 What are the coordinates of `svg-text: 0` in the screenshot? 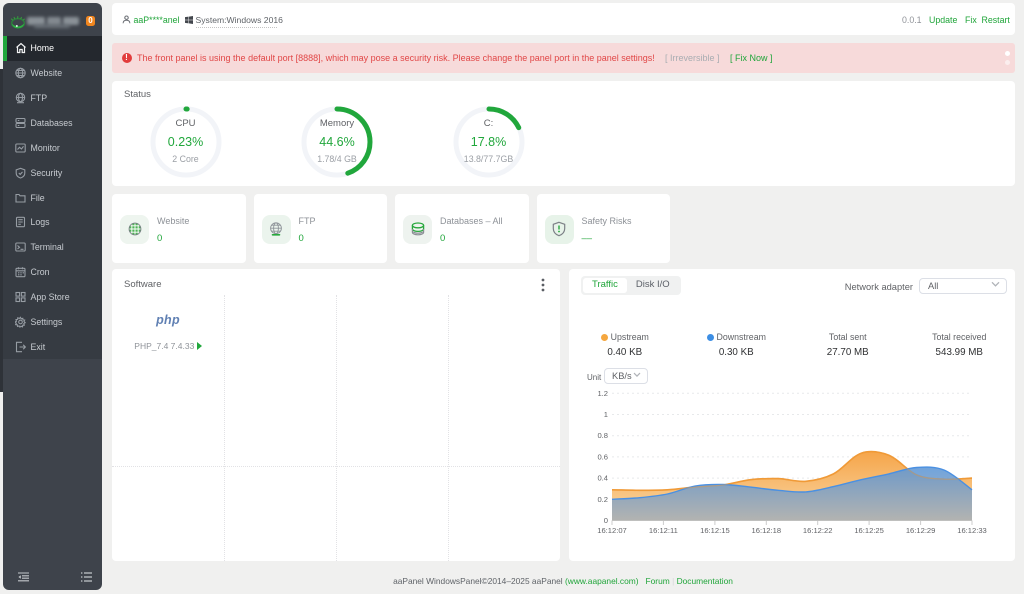 It's located at (606, 520).